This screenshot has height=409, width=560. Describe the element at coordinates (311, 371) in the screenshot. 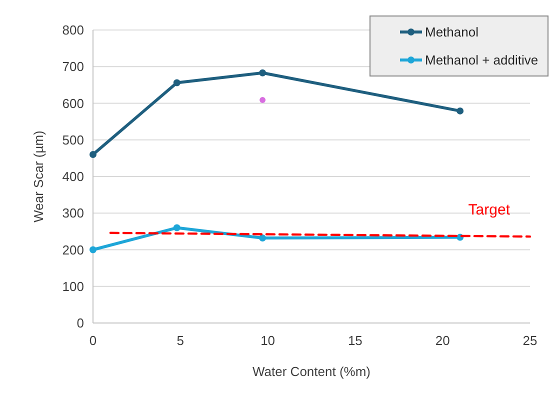

I see `x-axis-title: Water Content (%m)` at that location.